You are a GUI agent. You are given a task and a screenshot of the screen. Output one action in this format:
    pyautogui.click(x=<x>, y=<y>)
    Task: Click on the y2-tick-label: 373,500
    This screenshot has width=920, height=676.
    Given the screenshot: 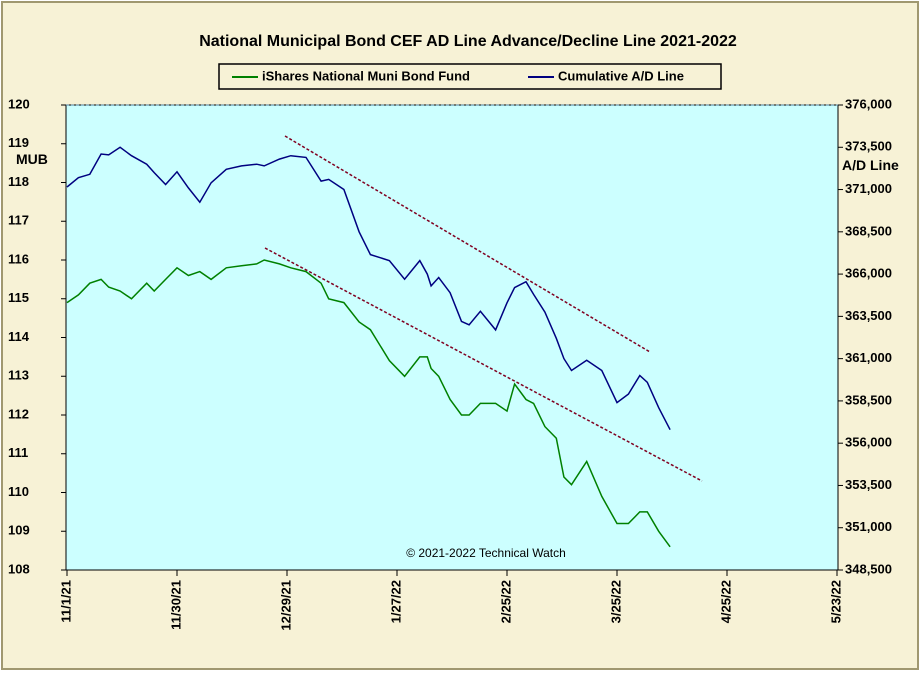 What is the action you would take?
    pyautogui.click(x=868, y=146)
    